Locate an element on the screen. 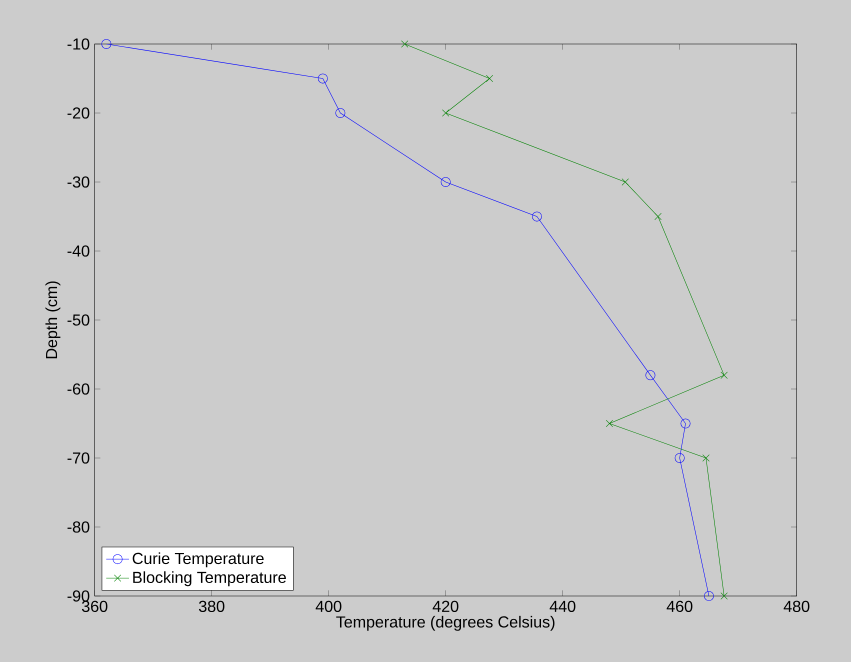 This screenshot has height=662, width=851. y-tick-label: -10 is located at coordinates (79, 44).